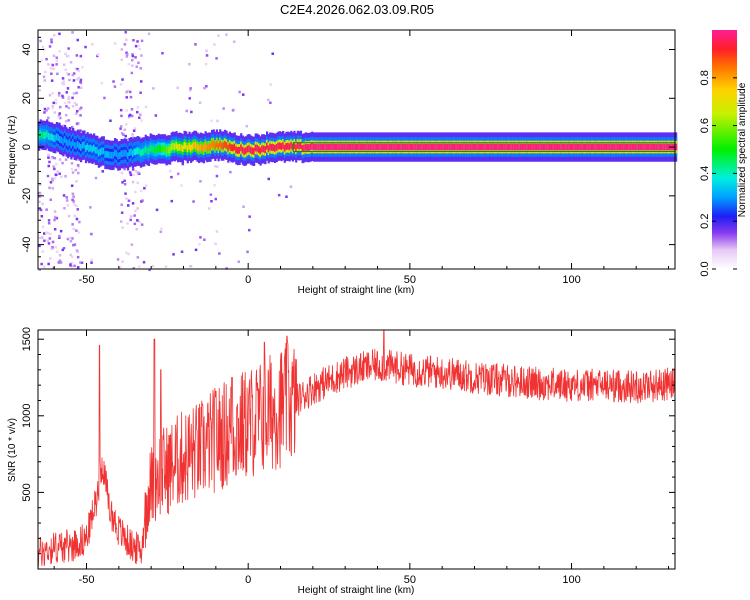  I want to click on y-tick-label: 1500, so click(27, 339).